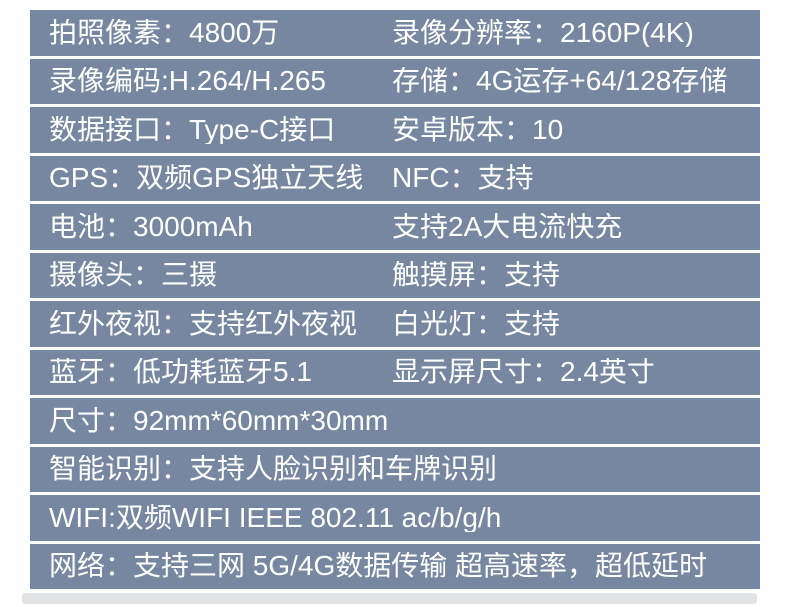 The image size is (790, 607). Describe the element at coordinates (543, 32) in the screenshot. I see `spec-cell-right: 录像分辨率：2160P(4K)` at that location.